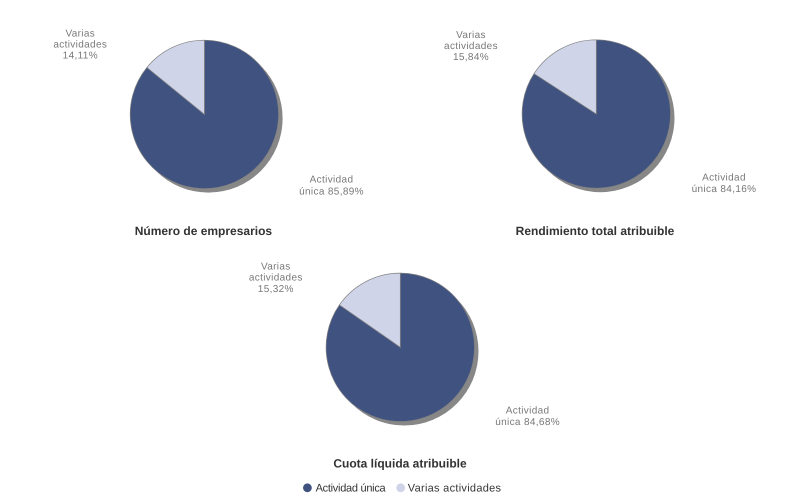 The image size is (800, 500). Describe the element at coordinates (527, 422) in the screenshot. I see `svg-text: única 84,68%` at that location.